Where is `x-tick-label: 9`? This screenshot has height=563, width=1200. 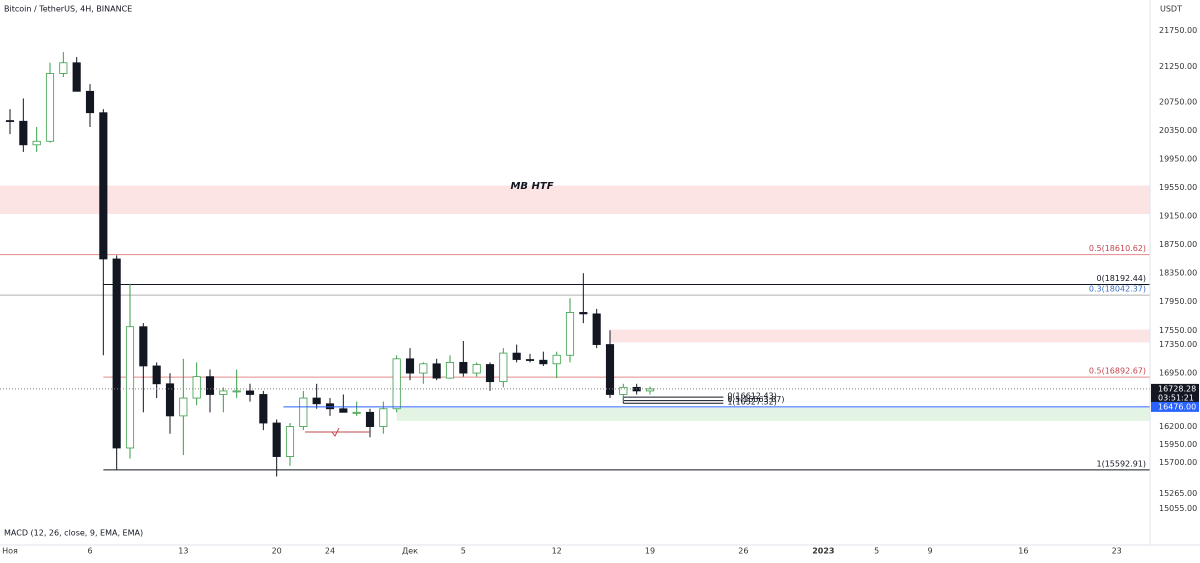 x-tick-label: 9 is located at coordinates (929, 551).